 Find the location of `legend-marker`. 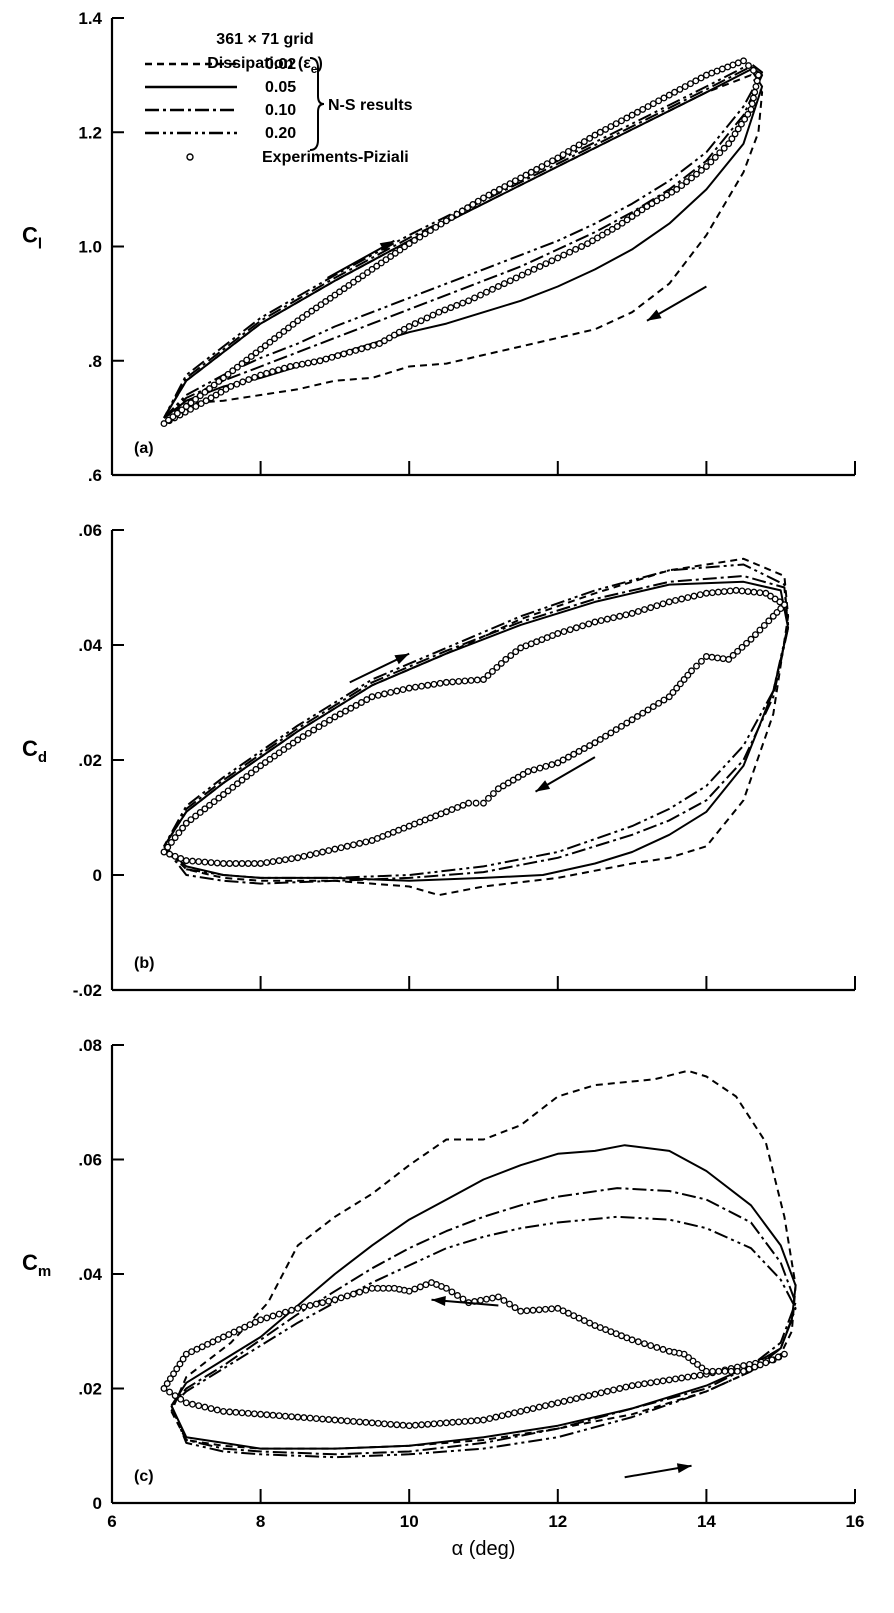

legend-marker is located at coordinates (190, 157).